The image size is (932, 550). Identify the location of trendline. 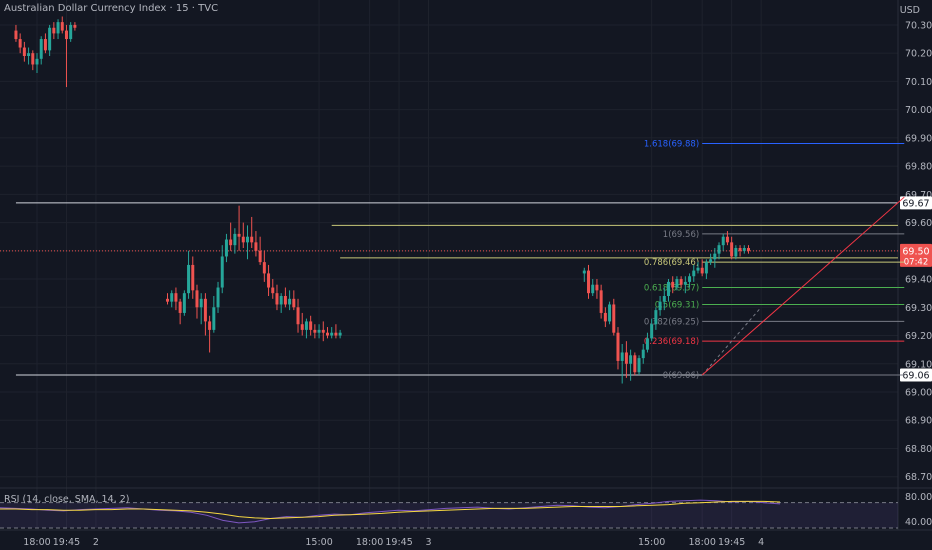
(803, 286).